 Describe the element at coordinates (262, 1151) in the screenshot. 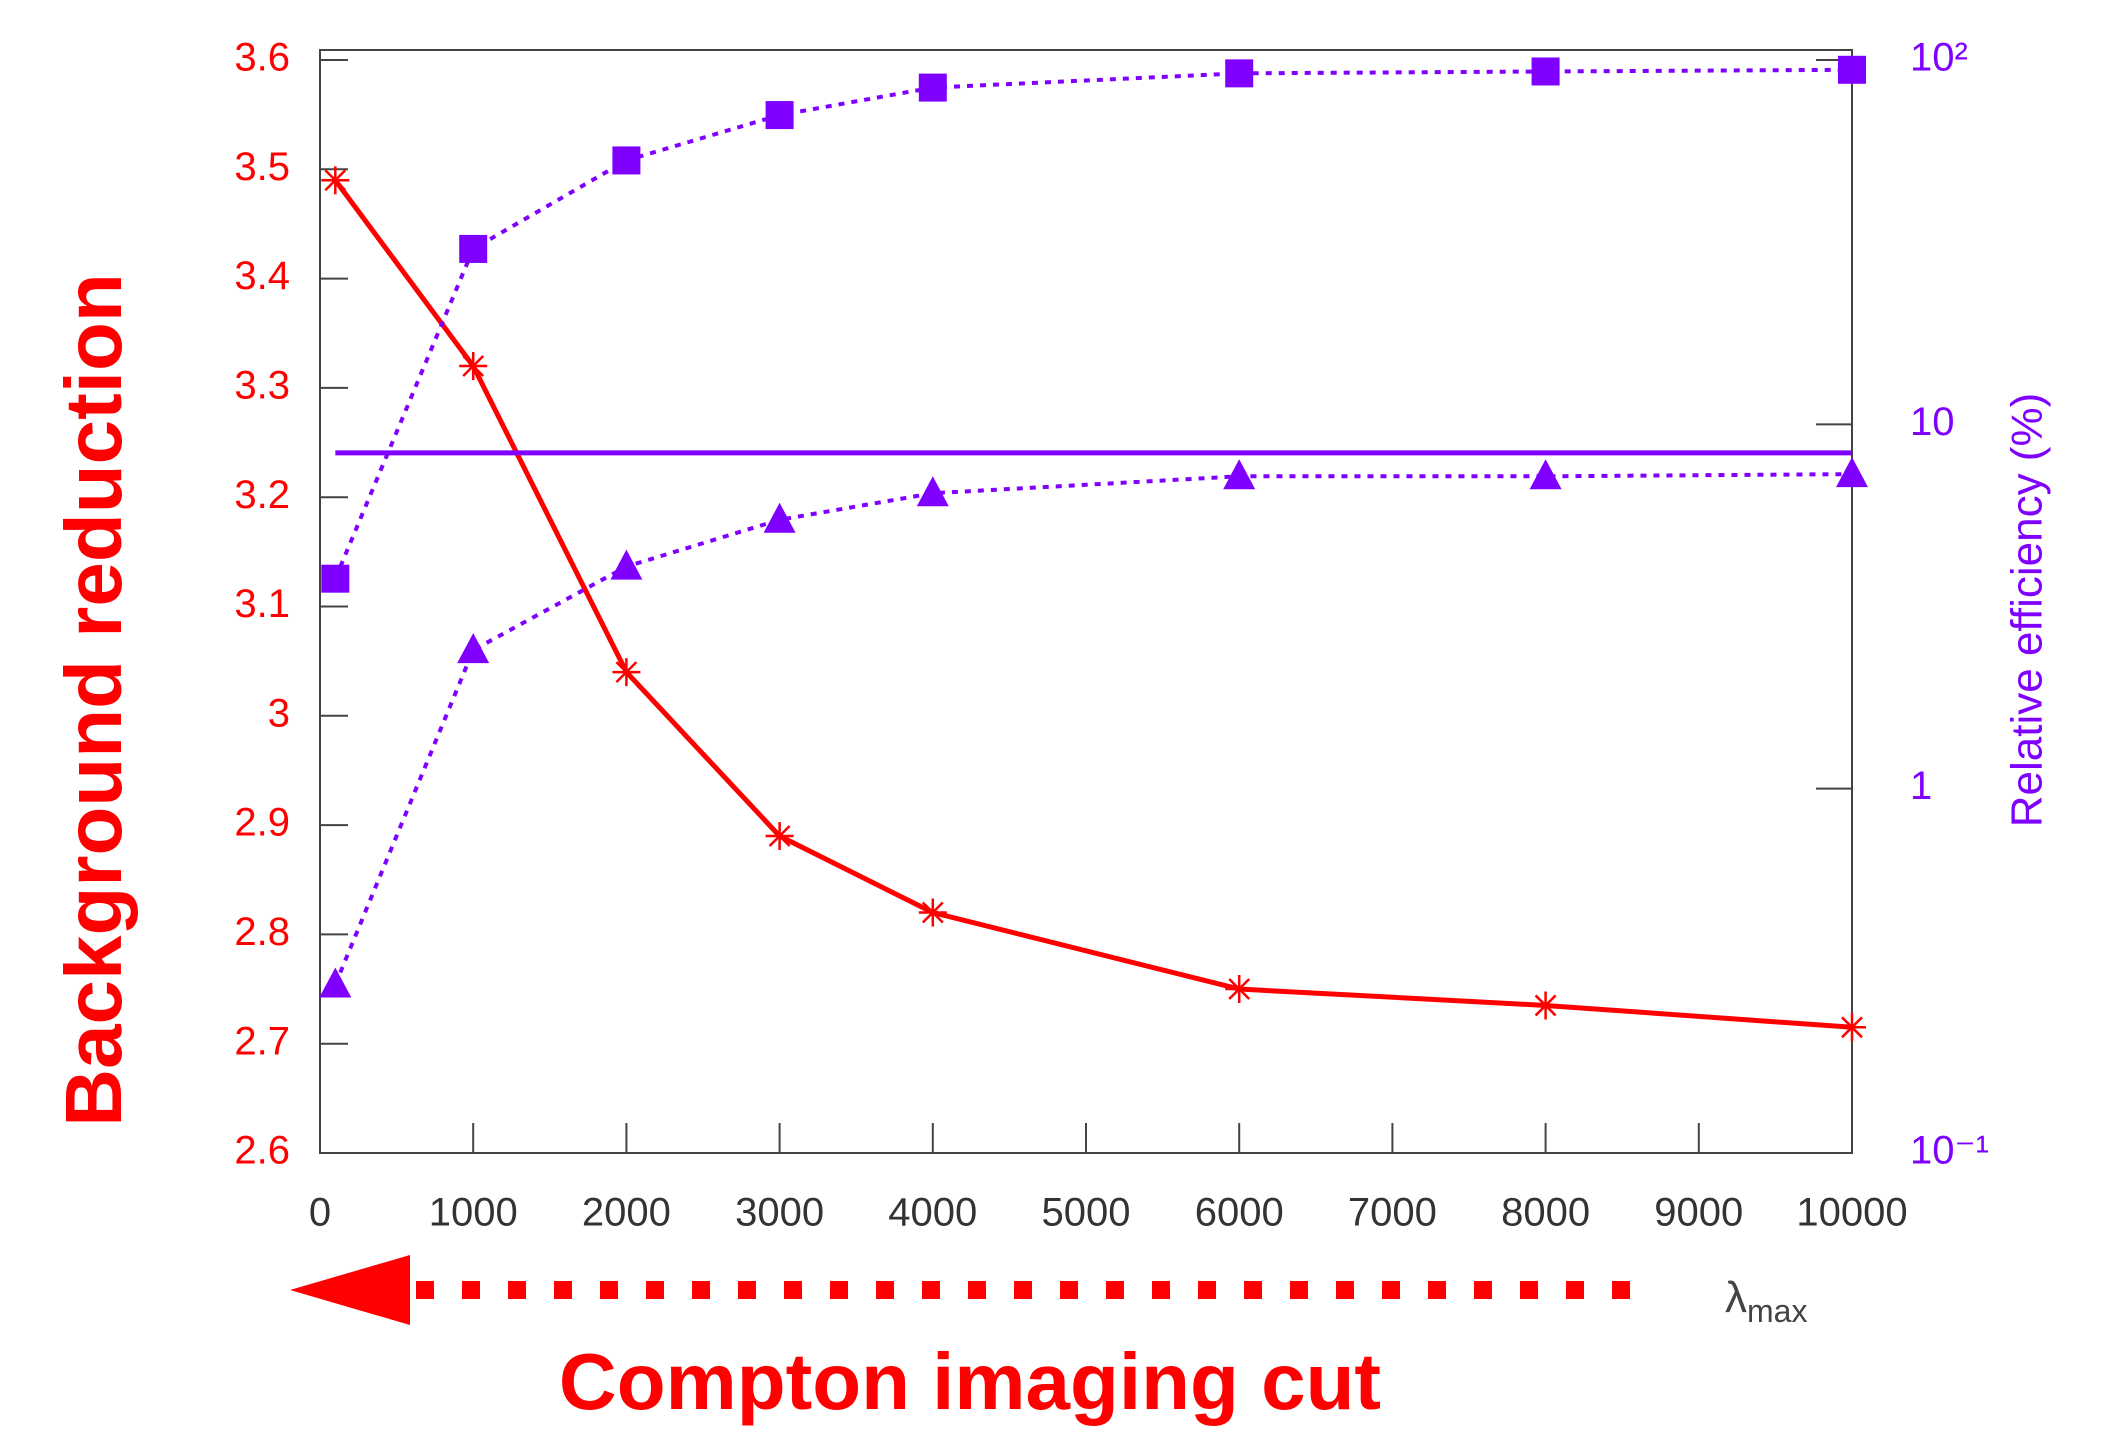

I see `y-tick-label: 2.6` at that location.